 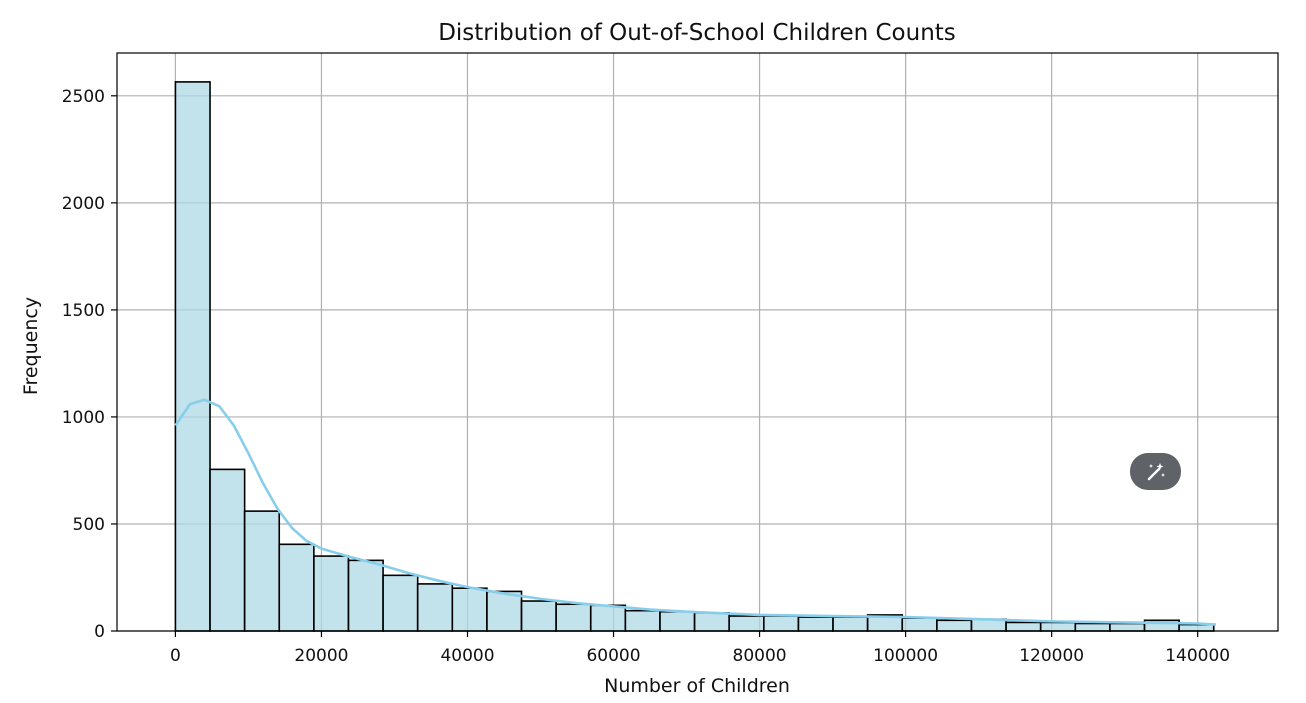 What do you see at coordinates (760, 656) in the screenshot?
I see `x-tick-label: 80000` at bounding box center [760, 656].